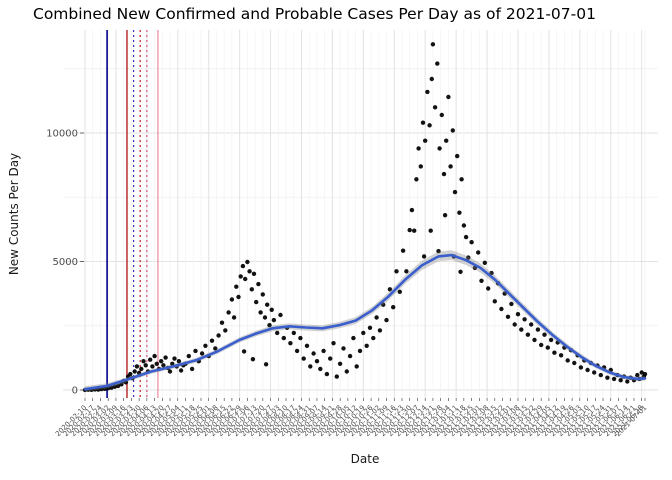 This screenshot has height=480, width=672. Describe the element at coordinates (365, 459) in the screenshot. I see `x-axis-title: Date` at that location.